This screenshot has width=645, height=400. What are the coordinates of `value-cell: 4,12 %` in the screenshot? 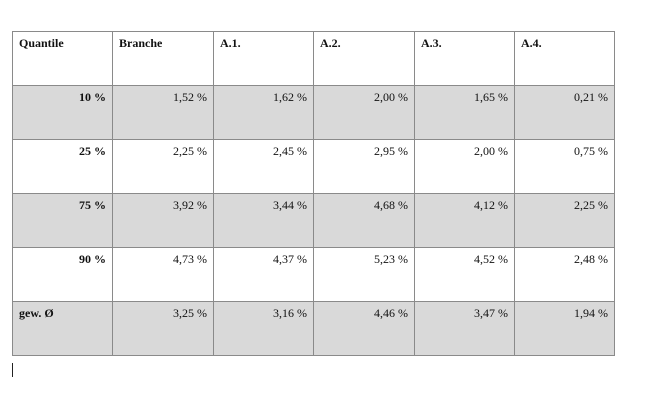 It's located at (464, 220).